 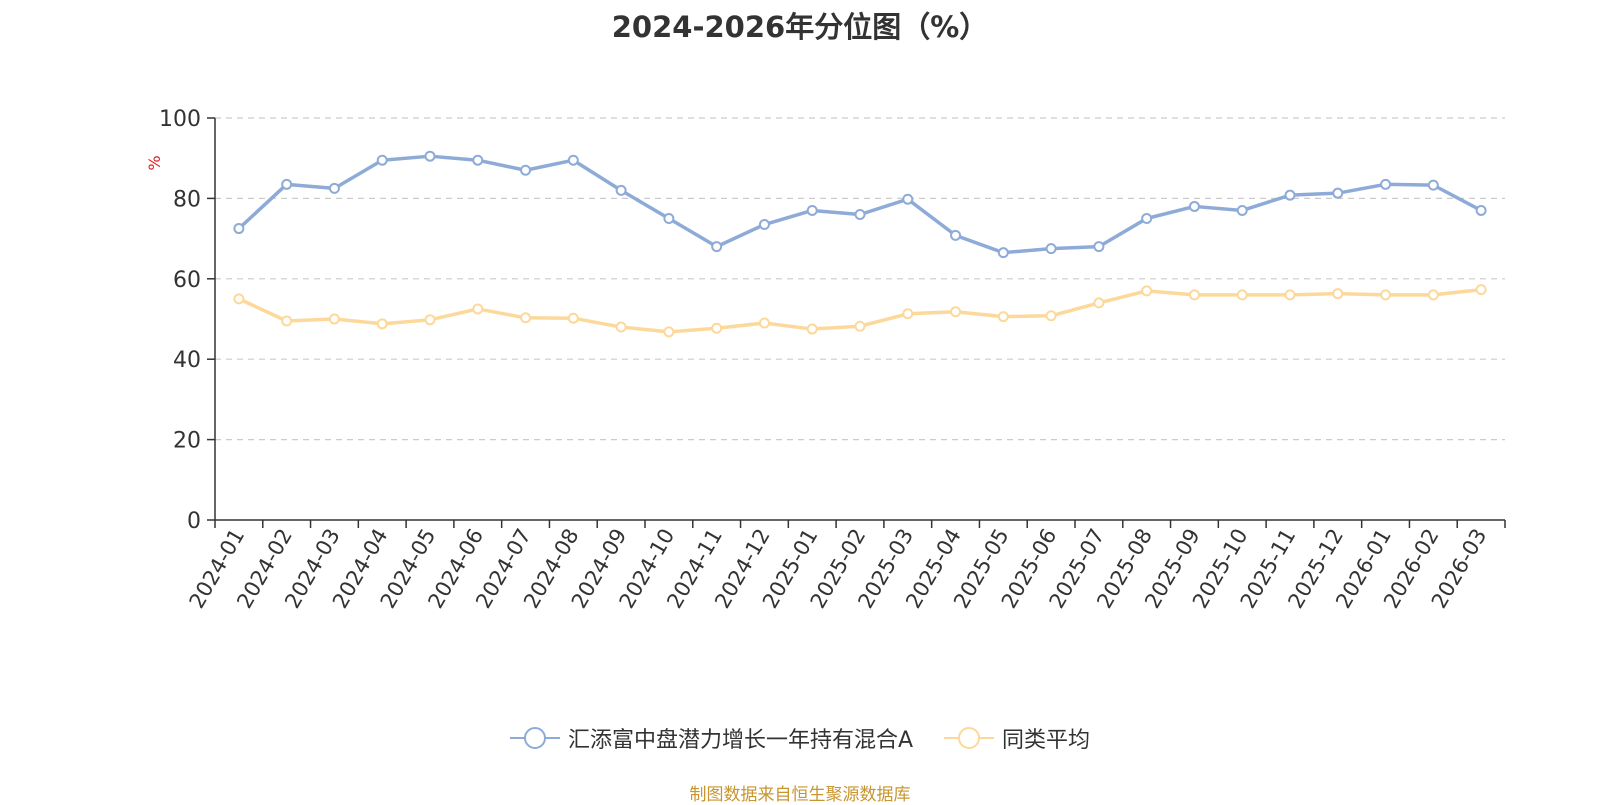 What do you see at coordinates (187, 199) in the screenshot?
I see `y-tick-label: 80` at bounding box center [187, 199].